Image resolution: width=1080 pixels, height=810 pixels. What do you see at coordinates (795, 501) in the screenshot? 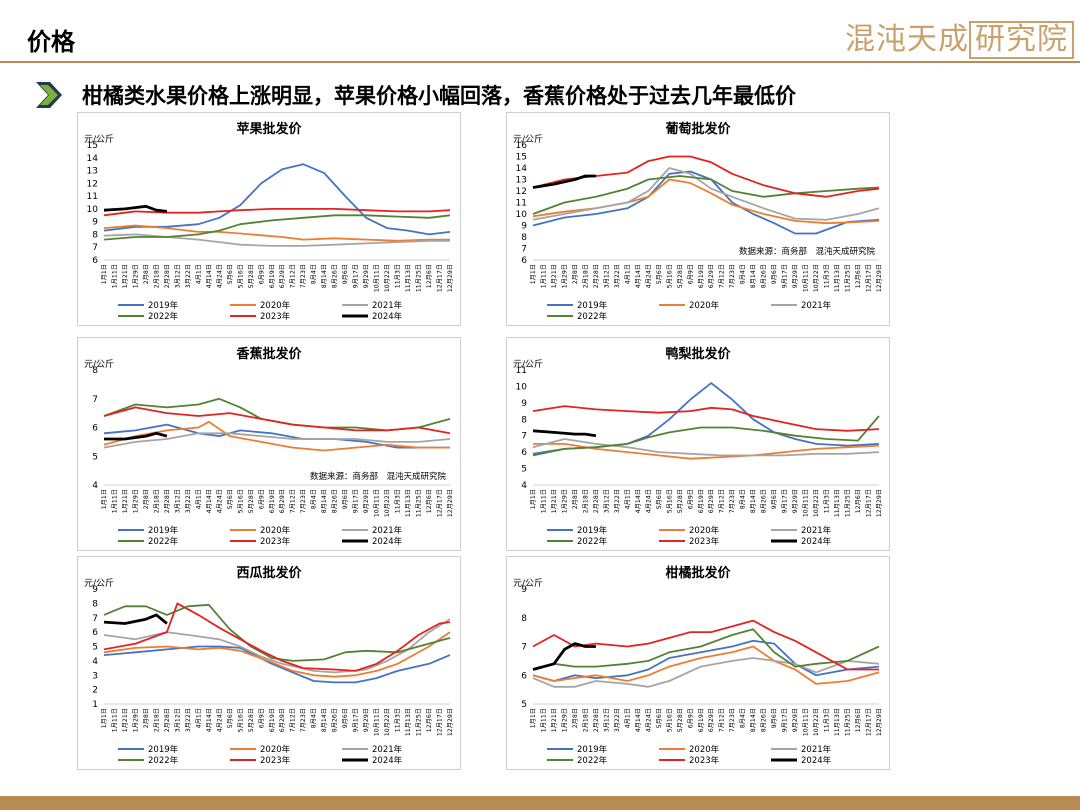
I see `x-tick-label: 9月29日` at bounding box center [795, 501].